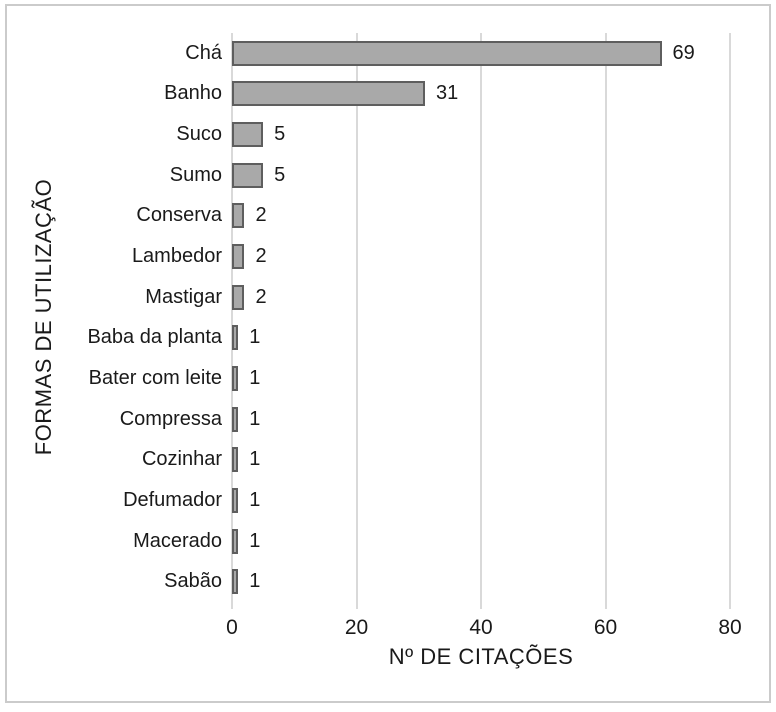 This screenshot has width=776, height=712. Describe the element at coordinates (481, 627) in the screenshot. I see `x-tick-label: 40` at that location.